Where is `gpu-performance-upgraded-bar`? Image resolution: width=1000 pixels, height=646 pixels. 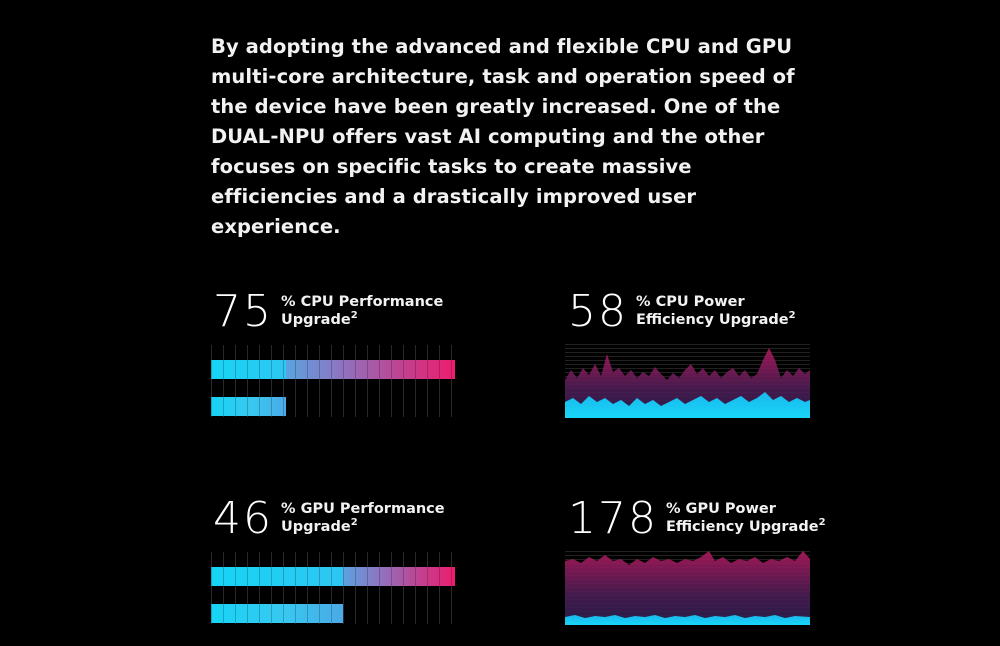
gpu-performance-upgraded-bar is located at coordinates (333, 576).